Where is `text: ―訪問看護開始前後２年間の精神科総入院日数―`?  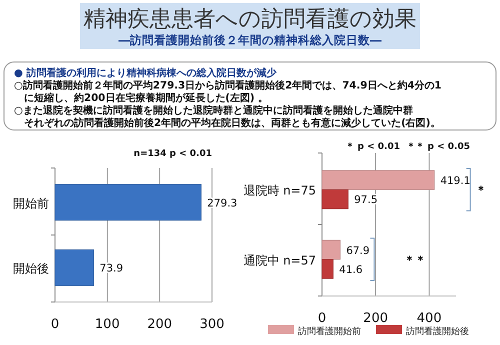 text: ―訪問看護開始前後２年間の精神科総入院日数― is located at coordinates (250, 40).